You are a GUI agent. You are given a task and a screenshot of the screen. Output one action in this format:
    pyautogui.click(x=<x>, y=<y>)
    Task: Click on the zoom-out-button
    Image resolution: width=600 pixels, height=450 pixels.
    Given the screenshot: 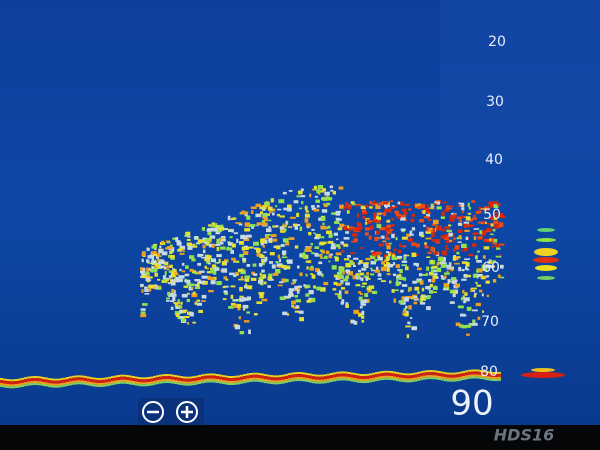 What is the action you would take?
    pyautogui.click(x=153, y=412)
    